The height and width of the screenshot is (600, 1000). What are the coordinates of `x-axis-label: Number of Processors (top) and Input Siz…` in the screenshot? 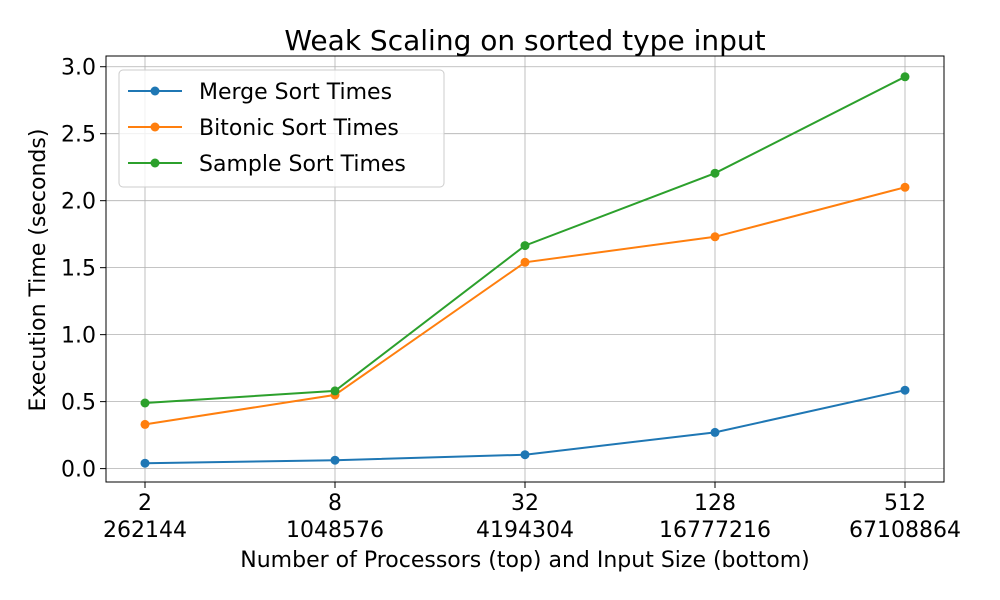 It's located at (524, 560).